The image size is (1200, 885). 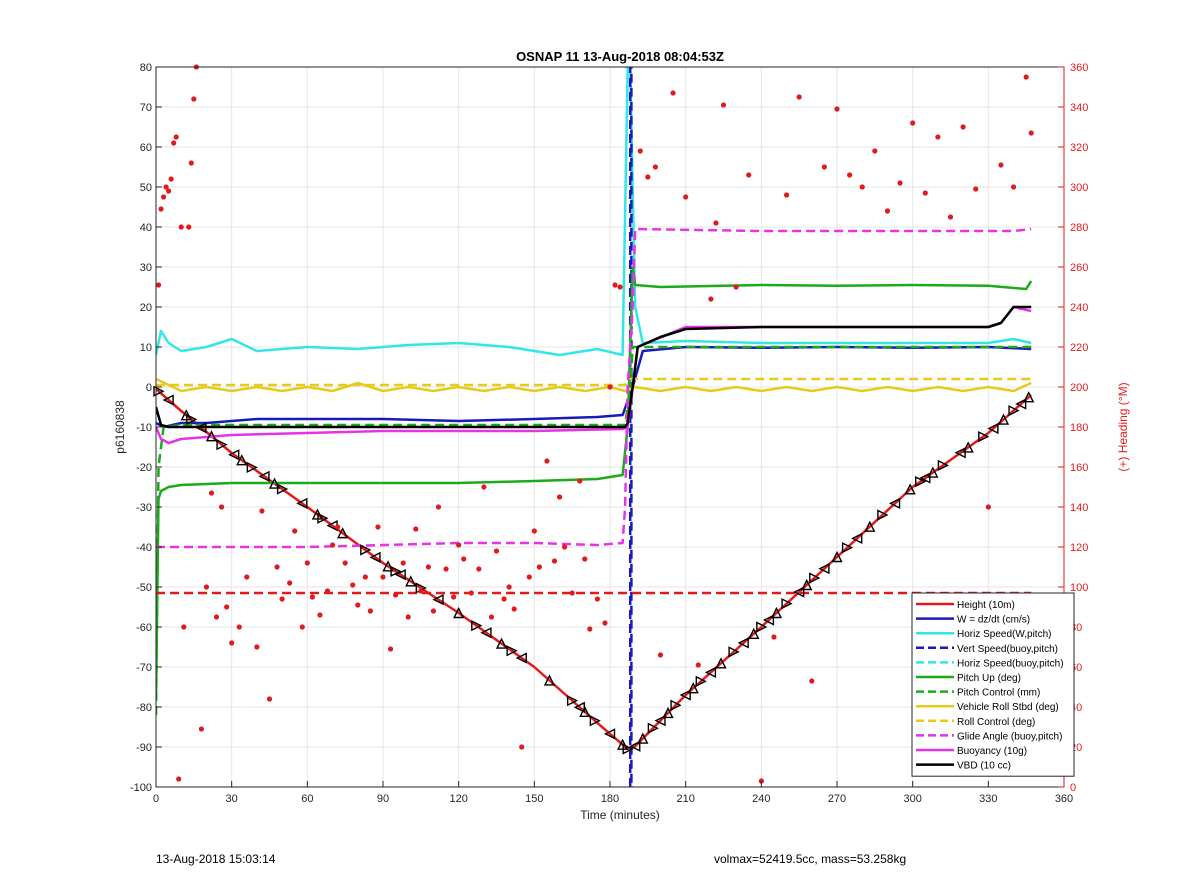 I want to click on legend-label: Vert Speed(buoy,pitch), so click(x=1007, y=649).